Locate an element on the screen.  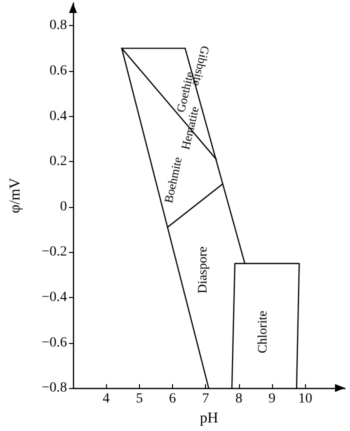
y-tick-label: 0.4 is located at coordinates (58, 116).